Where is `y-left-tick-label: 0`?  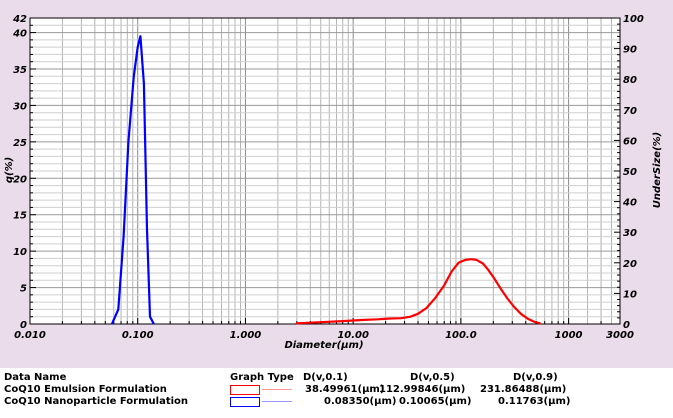 y-left-tick-label: 0 is located at coordinates (23, 325).